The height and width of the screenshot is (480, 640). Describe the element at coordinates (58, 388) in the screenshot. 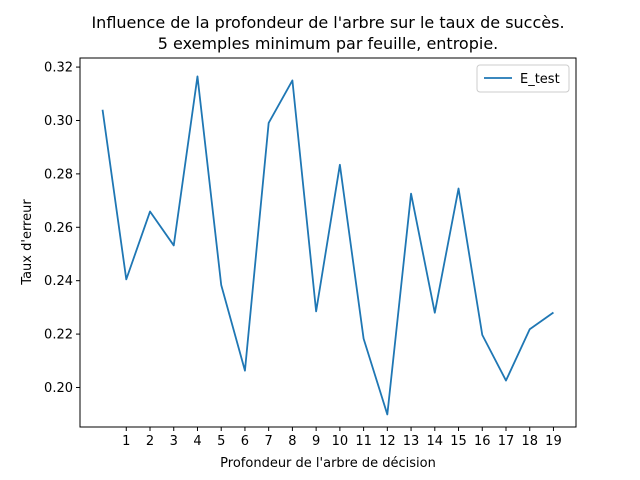

I see `y-tick-label: 0.20` at that location.